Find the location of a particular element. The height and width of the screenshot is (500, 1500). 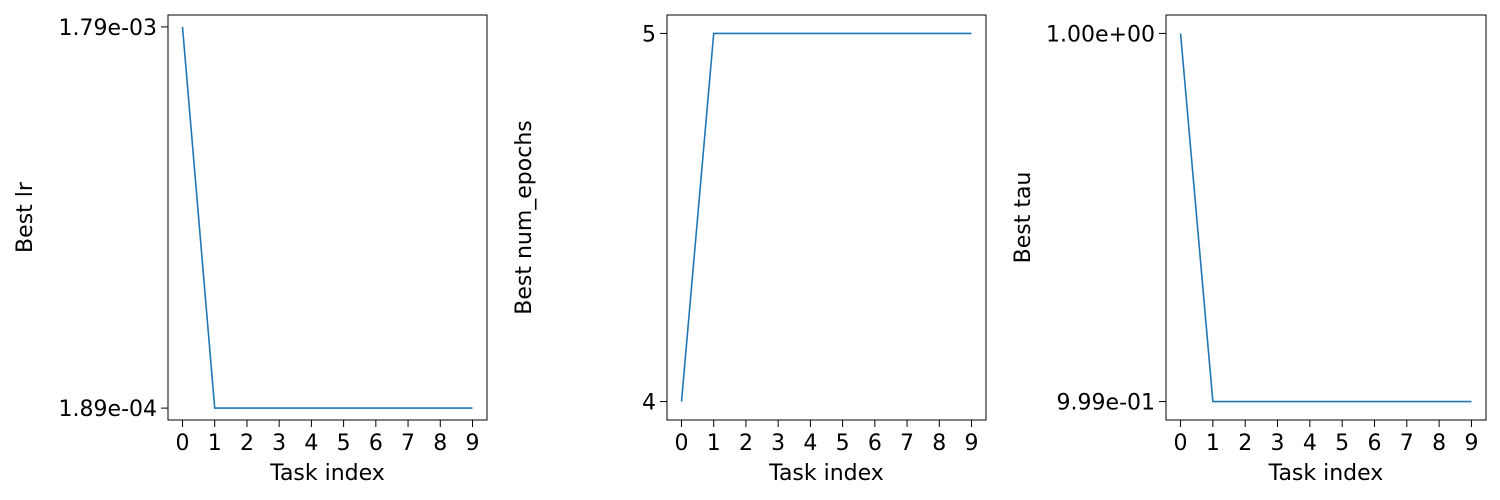

y-tick-label: 1.89e-04 is located at coordinates (108, 409).